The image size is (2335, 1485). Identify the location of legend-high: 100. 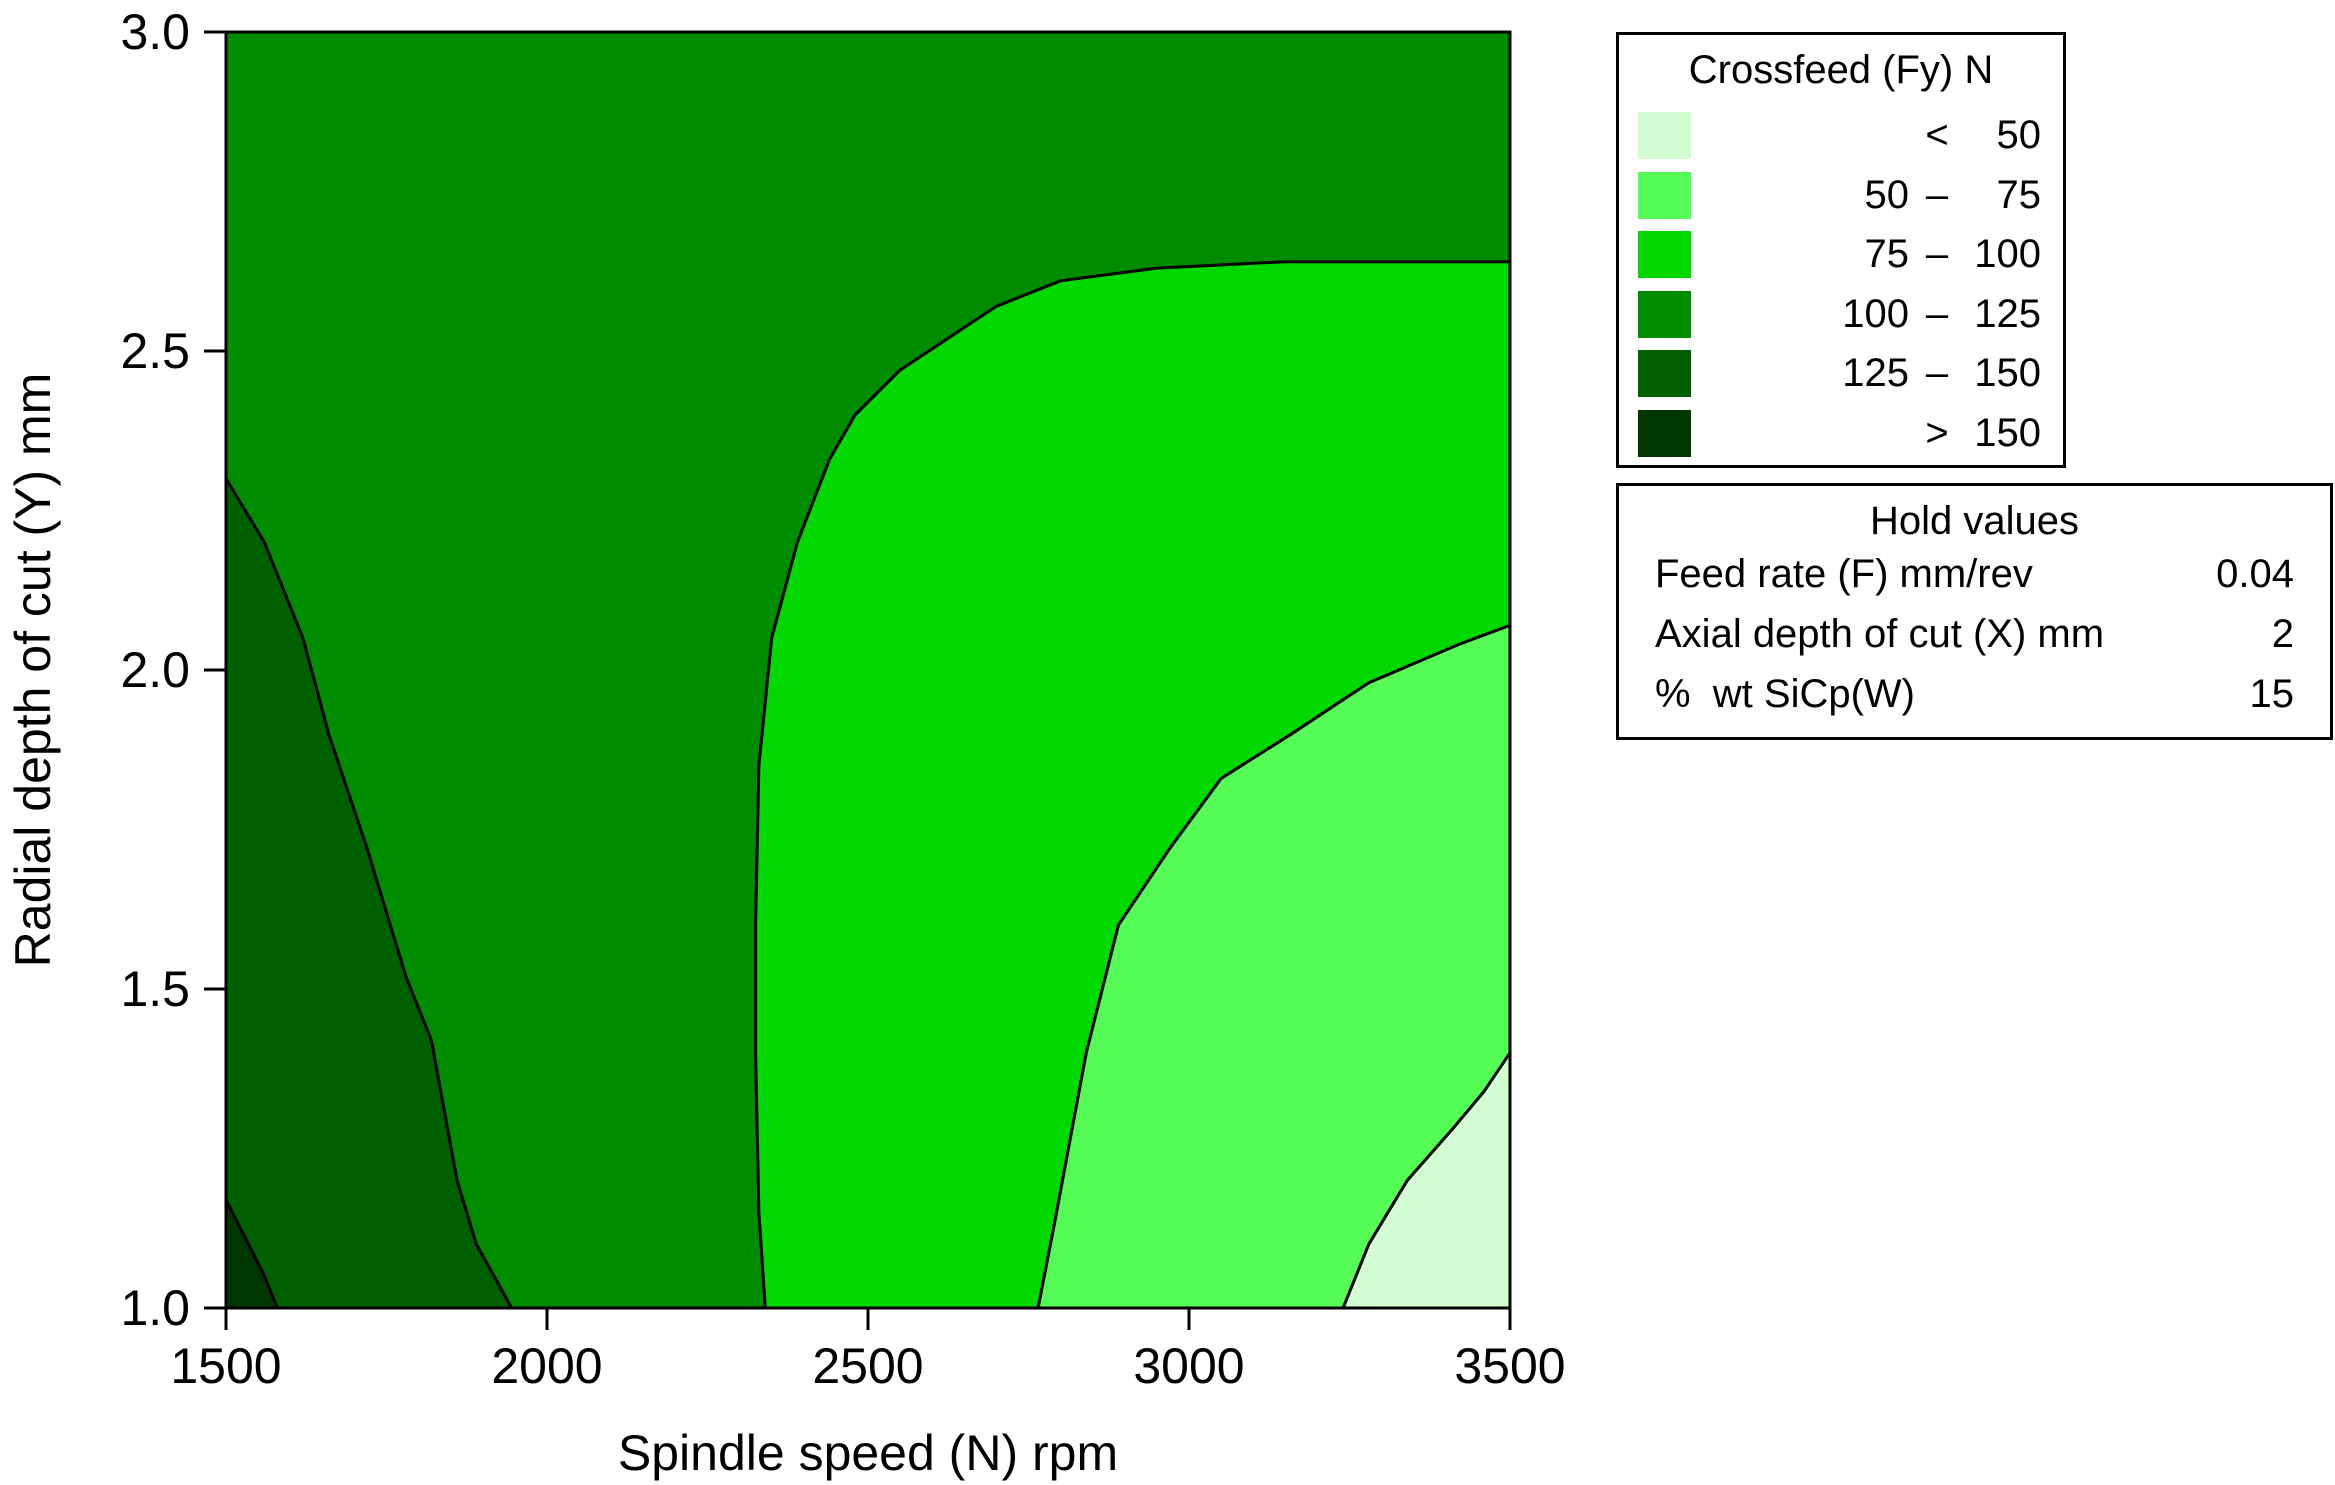
(2007, 254).